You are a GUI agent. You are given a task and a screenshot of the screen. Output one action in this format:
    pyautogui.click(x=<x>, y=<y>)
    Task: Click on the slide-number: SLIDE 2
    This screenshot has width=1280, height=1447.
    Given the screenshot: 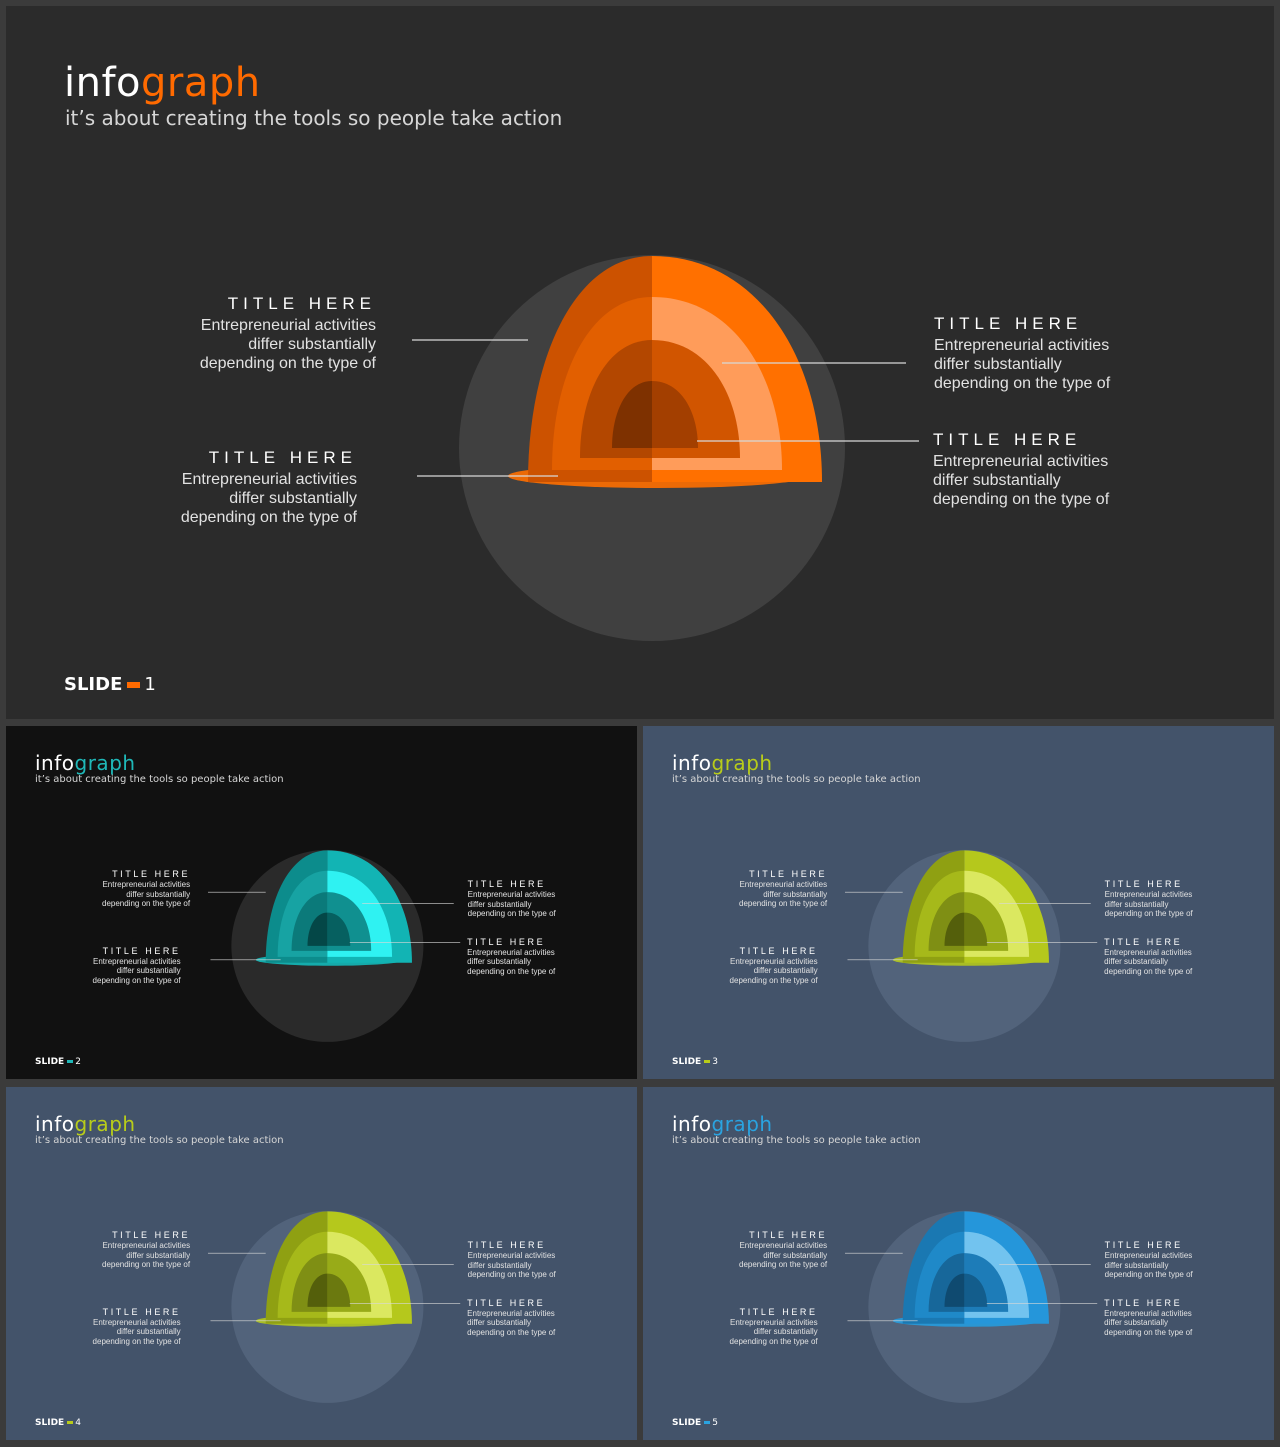 What is the action you would take?
    pyautogui.click(x=58, y=1062)
    